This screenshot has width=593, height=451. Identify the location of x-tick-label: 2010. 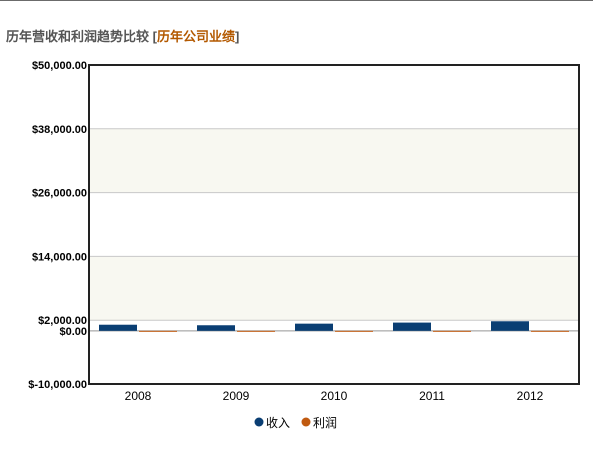
(334, 396).